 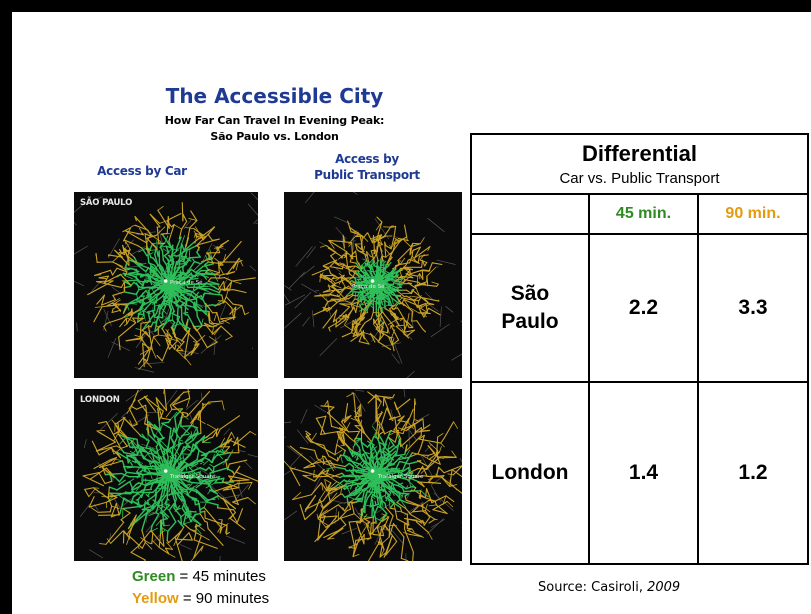 What do you see at coordinates (367, 175) in the screenshot?
I see `column-header-pt-line-2: Public Transport` at bounding box center [367, 175].